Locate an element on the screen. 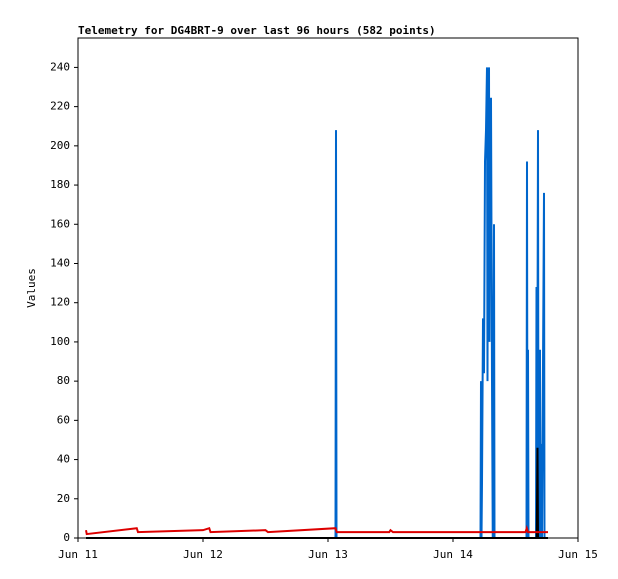  y-tick-label: 40 is located at coordinates (63, 459).